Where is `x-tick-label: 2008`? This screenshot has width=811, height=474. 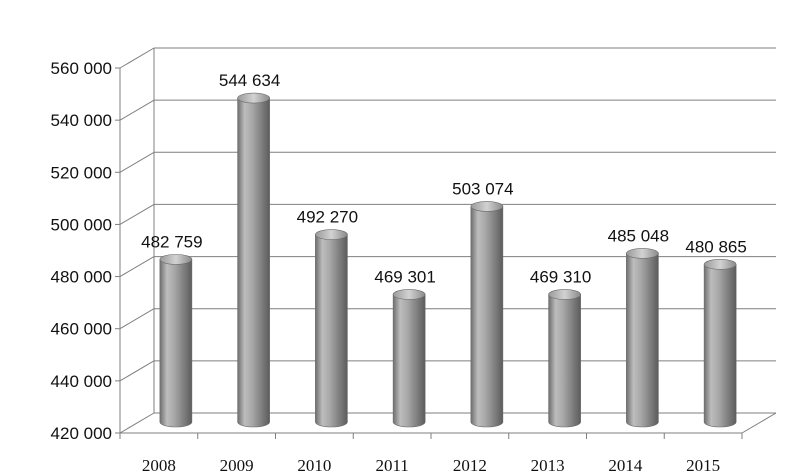 x-tick-label: 2008 is located at coordinates (159, 465).